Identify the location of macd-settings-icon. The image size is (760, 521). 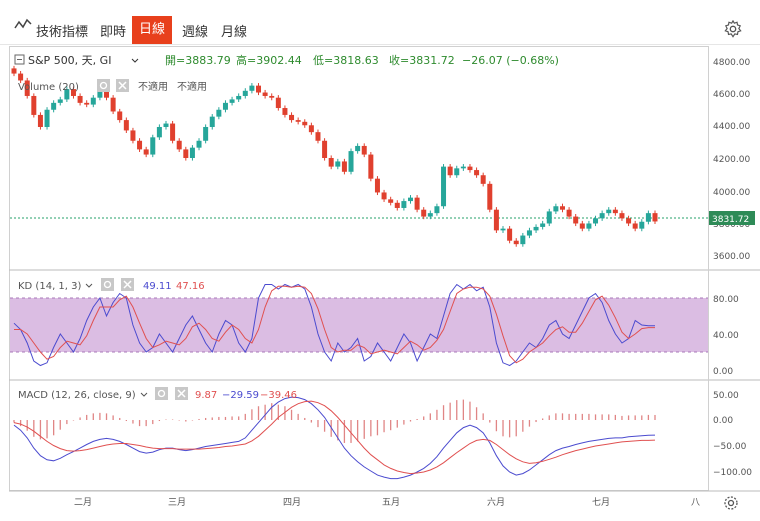
(161, 393).